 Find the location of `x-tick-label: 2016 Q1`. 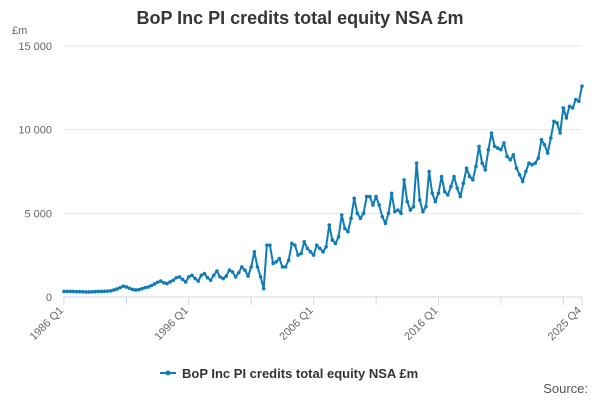

x-tick-label: 2016 Q1 is located at coordinates (421, 324).